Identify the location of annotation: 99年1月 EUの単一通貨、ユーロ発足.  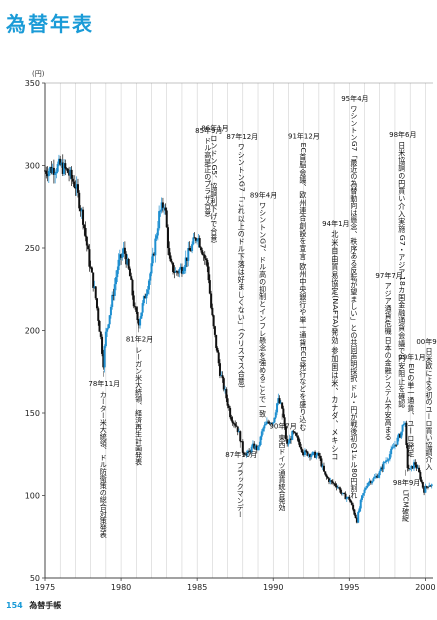
(411, 406).